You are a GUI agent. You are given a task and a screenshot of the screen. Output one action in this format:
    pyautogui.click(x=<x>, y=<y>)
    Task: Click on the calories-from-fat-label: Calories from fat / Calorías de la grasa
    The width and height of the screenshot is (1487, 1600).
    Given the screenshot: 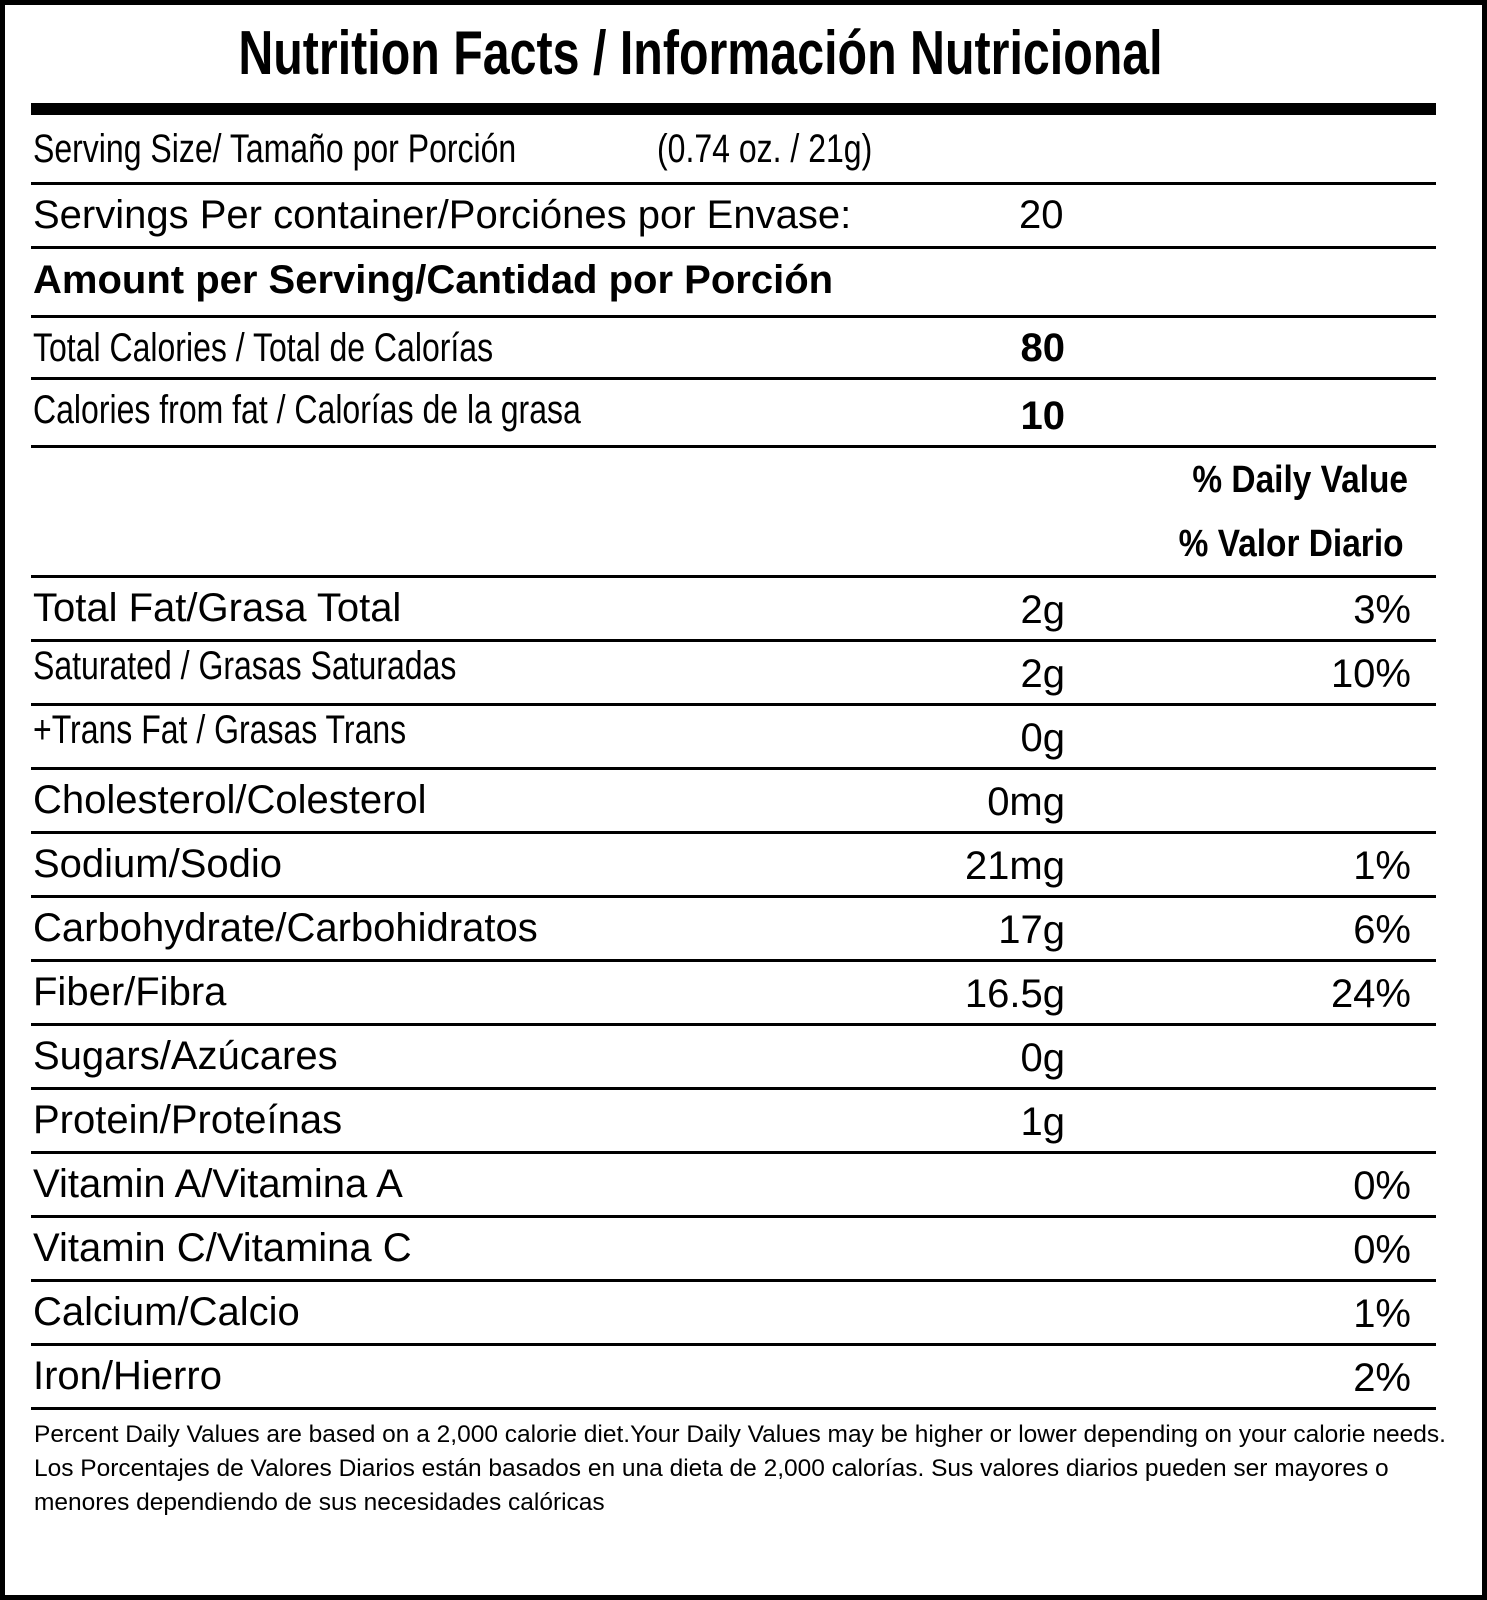 What is the action you would take?
    pyautogui.click(x=307, y=410)
    